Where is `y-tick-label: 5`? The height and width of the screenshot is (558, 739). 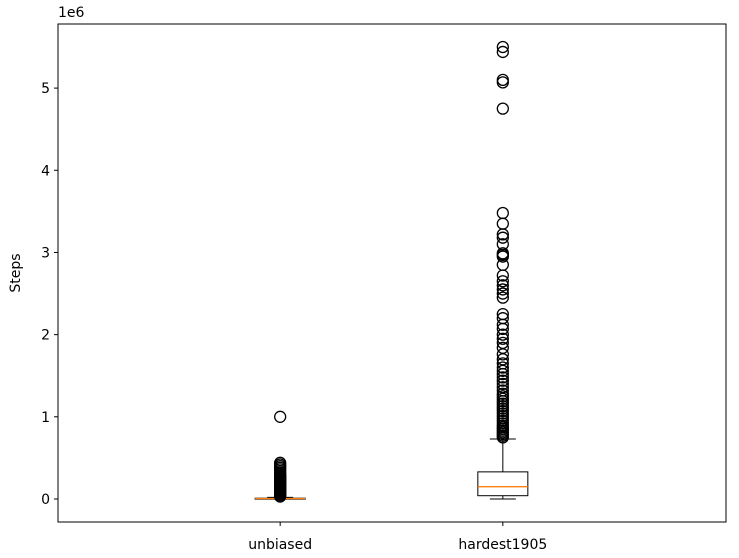 y-tick-label: 5 is located at coordinates (45, 89).